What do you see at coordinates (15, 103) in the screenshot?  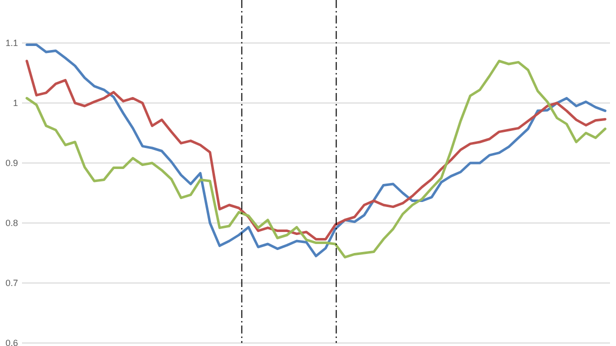 I see `y-tick-label: 1` at bounding box center [15, 103].